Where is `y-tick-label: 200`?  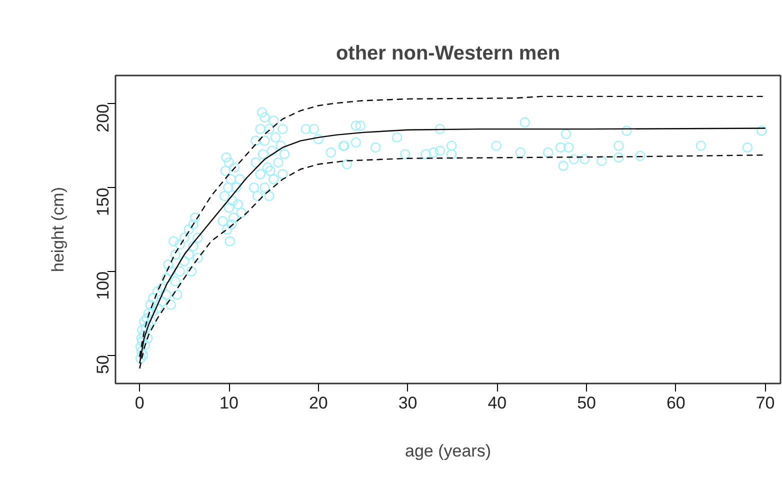 y-tick-label: 200 is located at coordinates (103, 118).